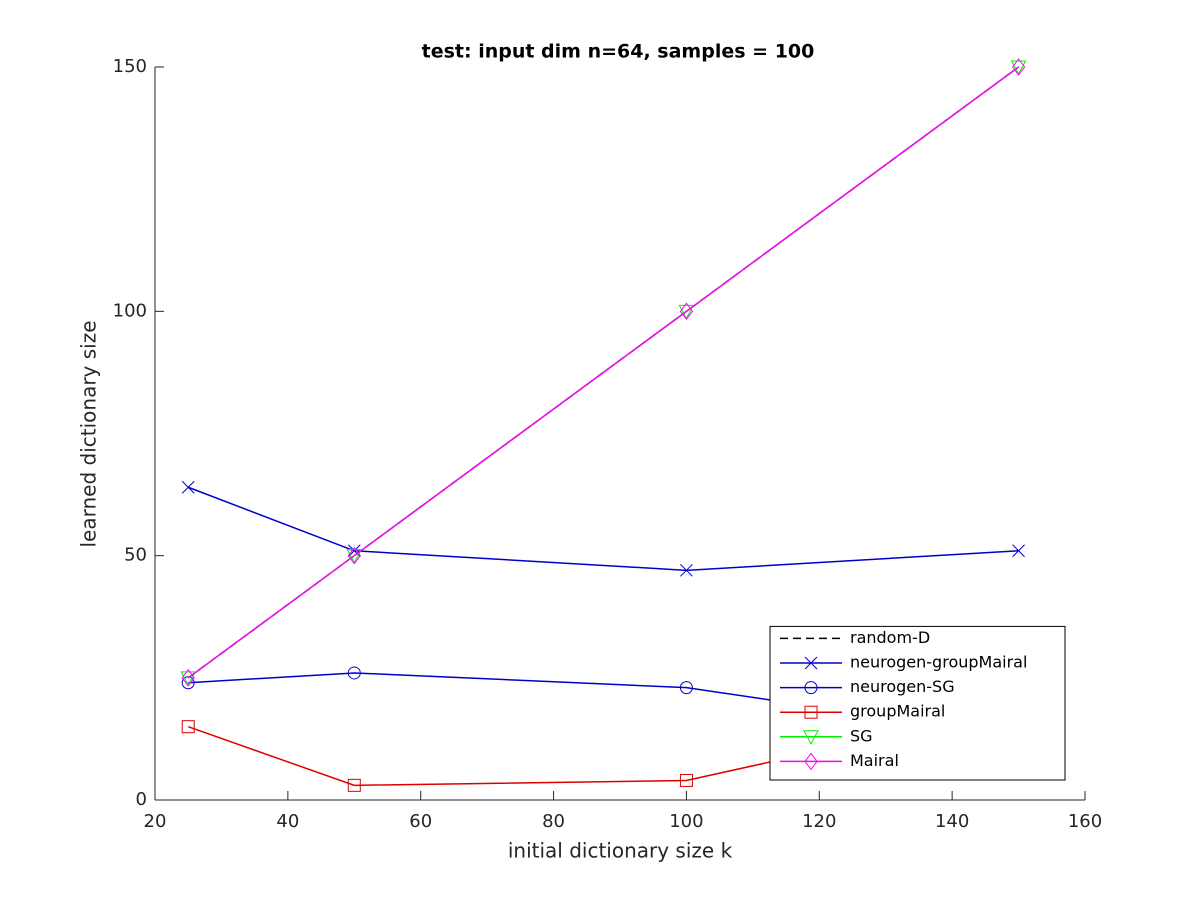 The width and height of the screenshot is (1200, 900). I want to click on x-tick-label: 140, so click(952, 821).